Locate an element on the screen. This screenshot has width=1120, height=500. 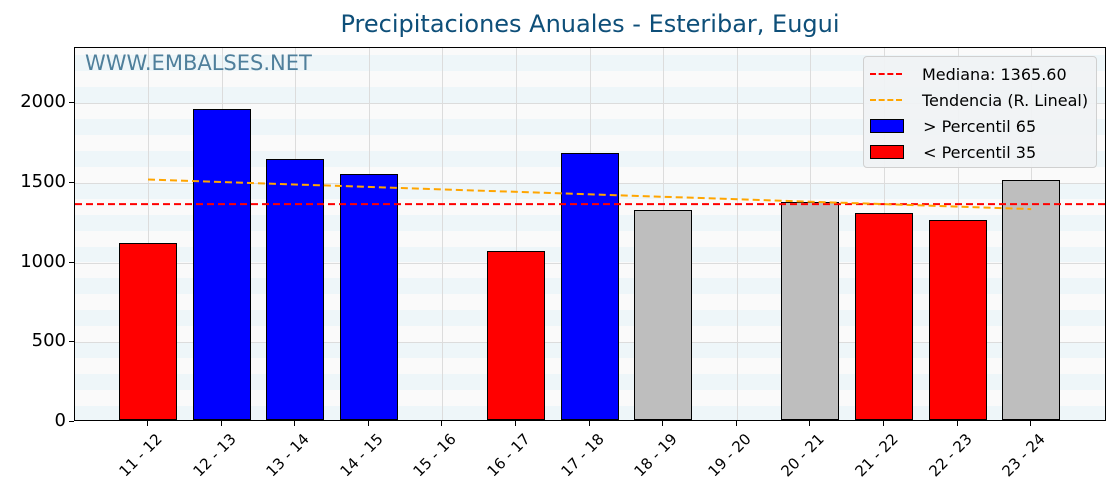
y-tick-label: 2000 is located at coordinates (43, 101).